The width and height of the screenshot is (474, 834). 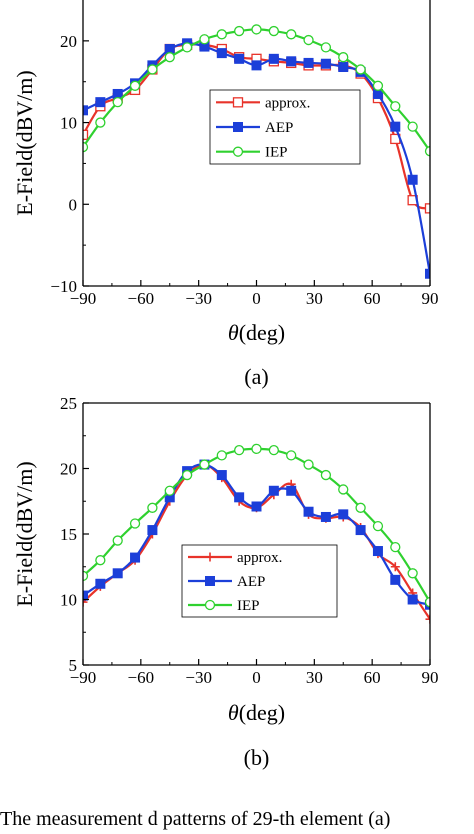 I want to click on legend: approx. AEP IEP, so click(x=259, y=581).